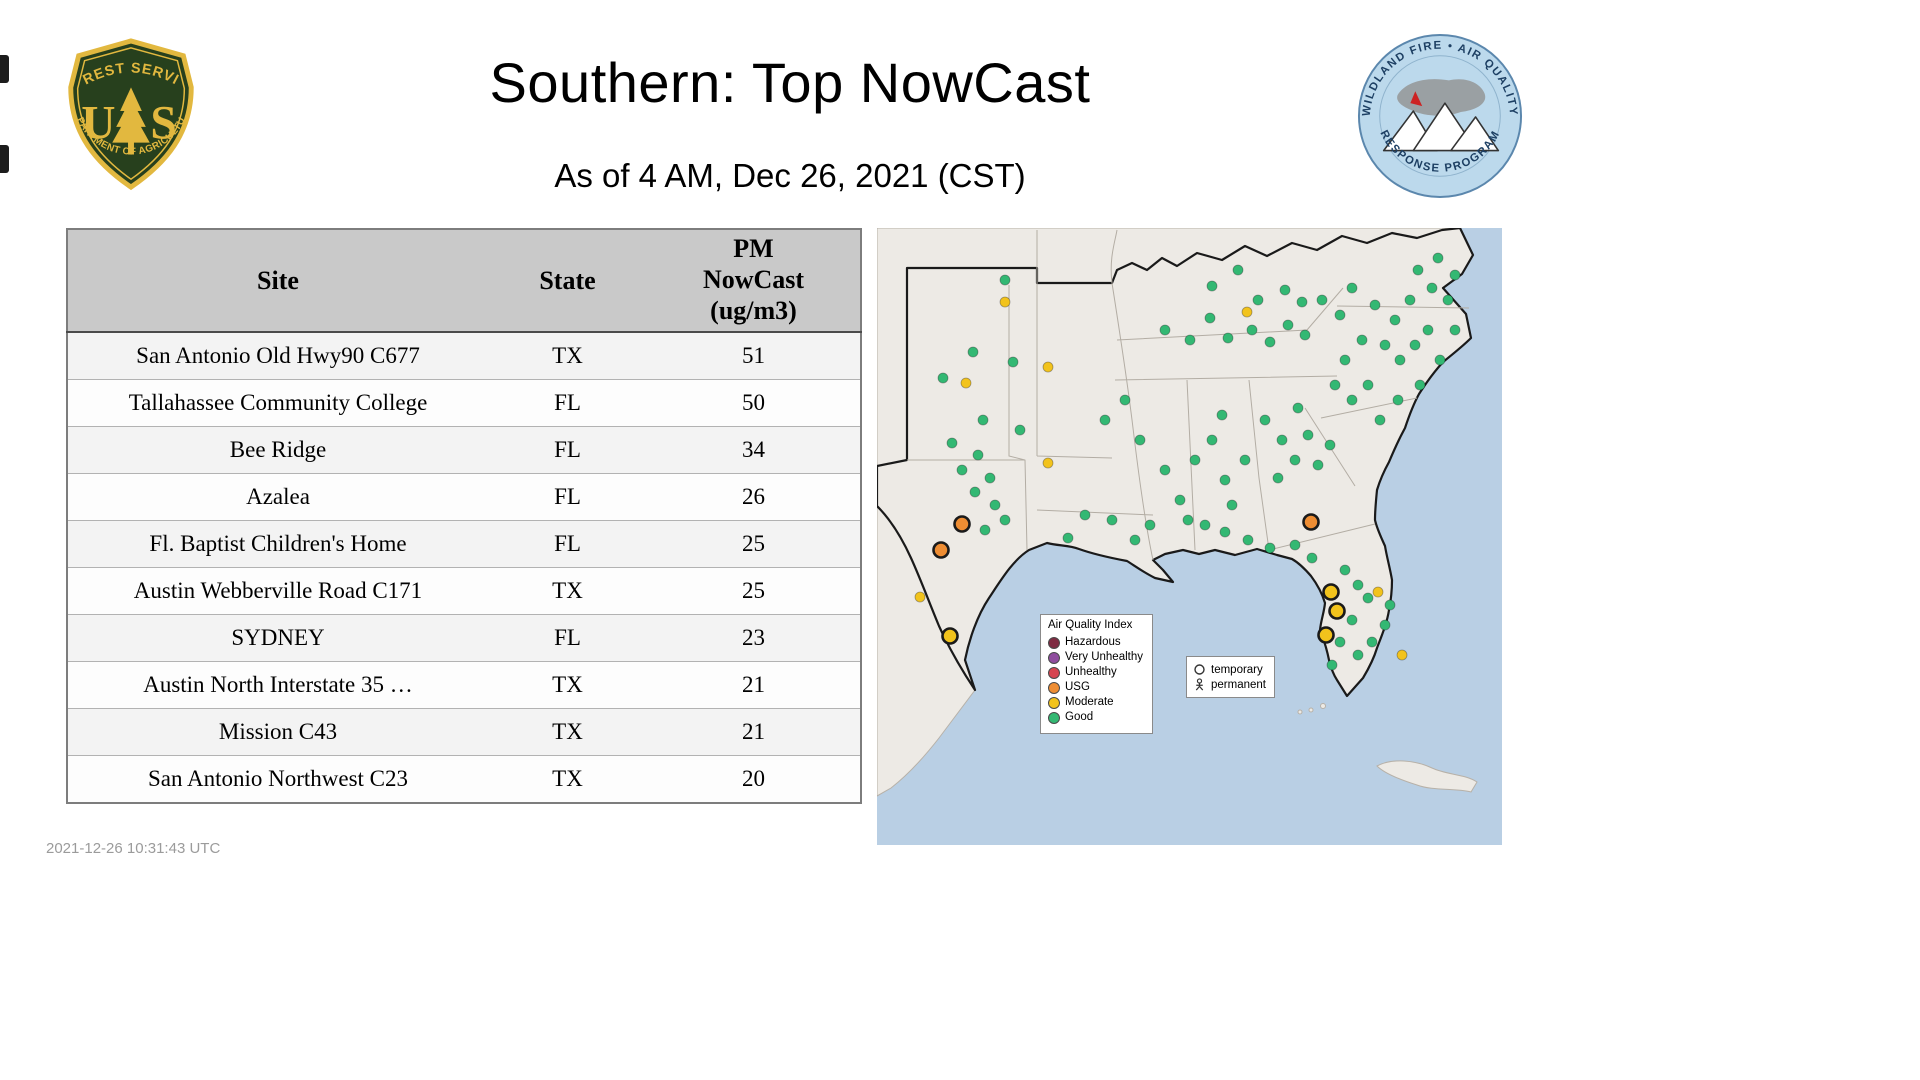 The height and width of the screenshot is (1080, 1920). I want to click on pm-header-line: (ug/m3), so click(753, 310).